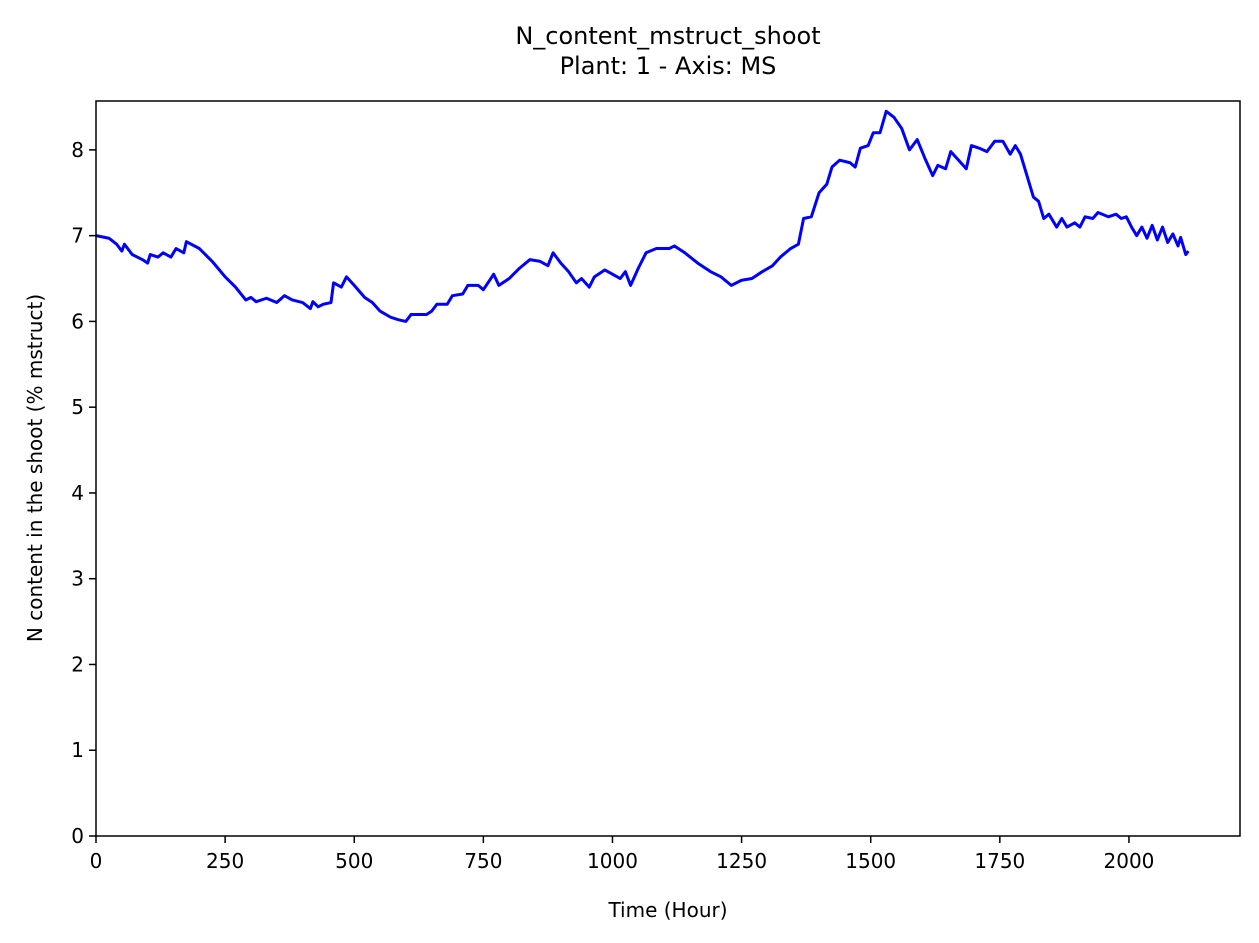  What do you see at coordinates (77, 750) in the screenshot?
I see `y-tick-label: 1` at bounding box center [77, 750].